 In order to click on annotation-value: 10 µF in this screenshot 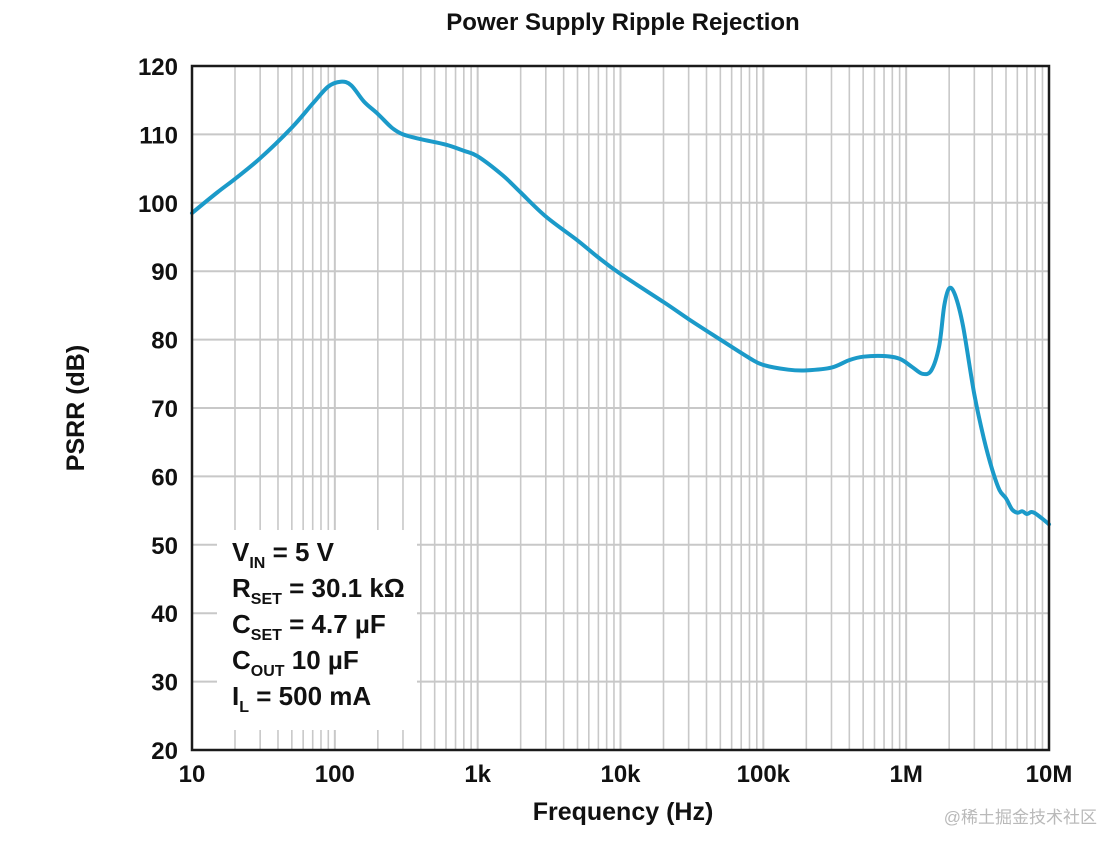, I will do `click(322, 660)`.